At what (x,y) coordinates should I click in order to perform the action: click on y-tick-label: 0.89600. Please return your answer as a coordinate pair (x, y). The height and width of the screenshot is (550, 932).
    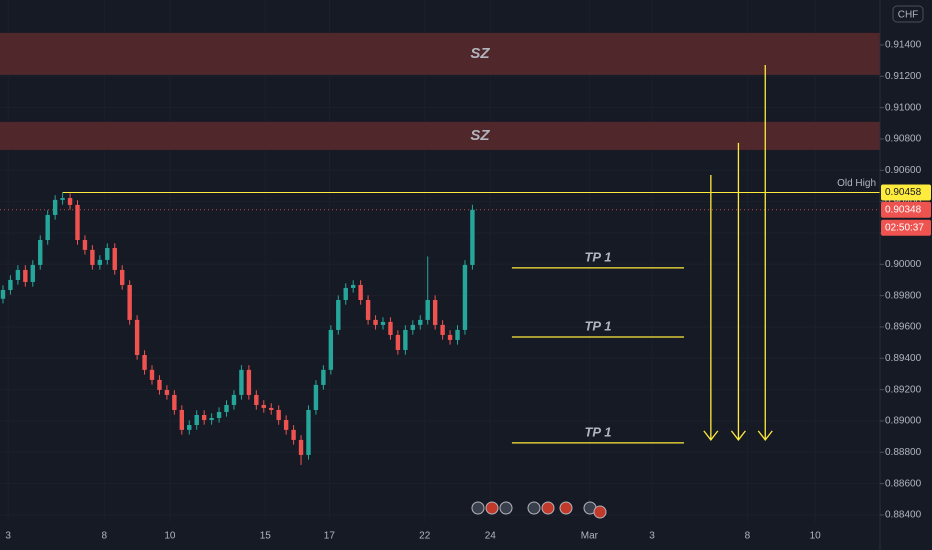
    Looking at the image, I should click on (903, 327).